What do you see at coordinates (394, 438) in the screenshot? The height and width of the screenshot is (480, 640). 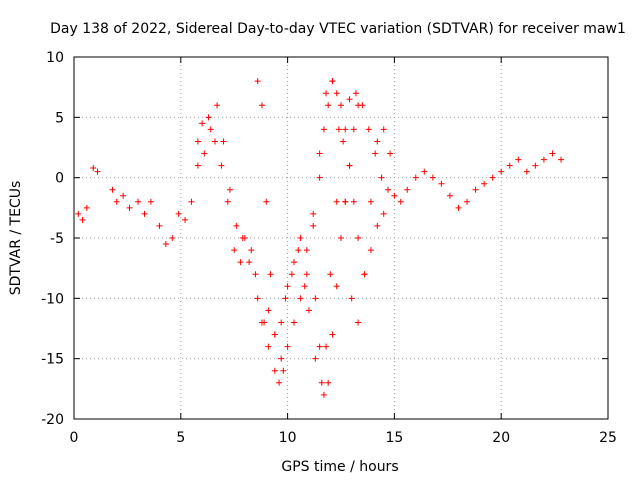 I see `x-tick-label: 15` at bounding box center [394, 438].